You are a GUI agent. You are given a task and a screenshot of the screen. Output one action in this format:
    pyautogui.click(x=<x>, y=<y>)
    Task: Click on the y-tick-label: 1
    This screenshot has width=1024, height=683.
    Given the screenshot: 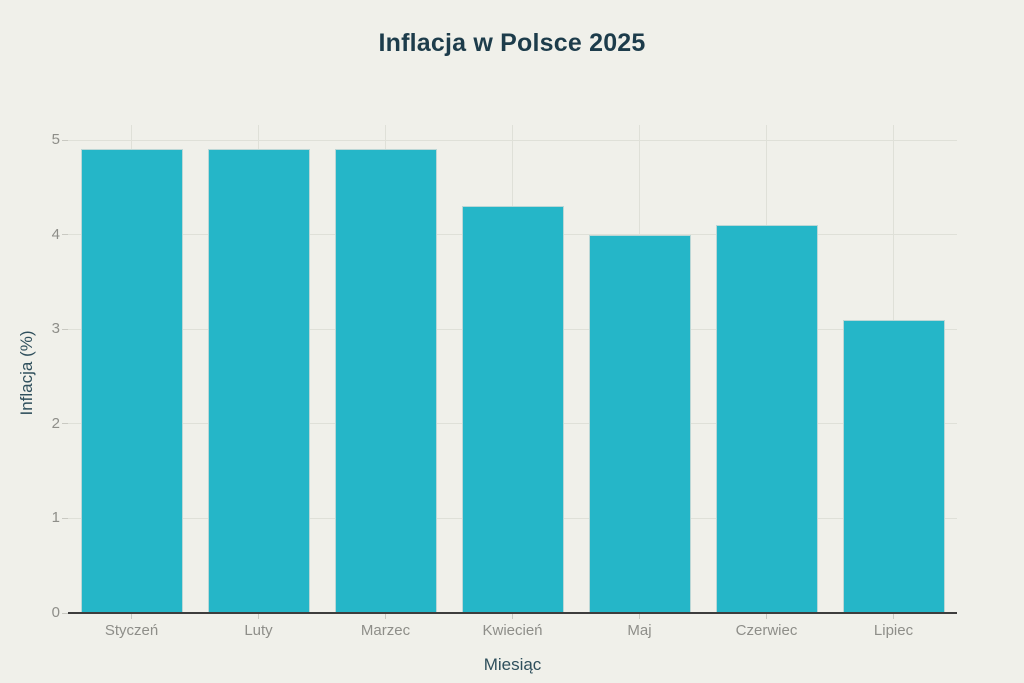 What is the action you would take?
    pyautogui.click(x=55, y=518)
    